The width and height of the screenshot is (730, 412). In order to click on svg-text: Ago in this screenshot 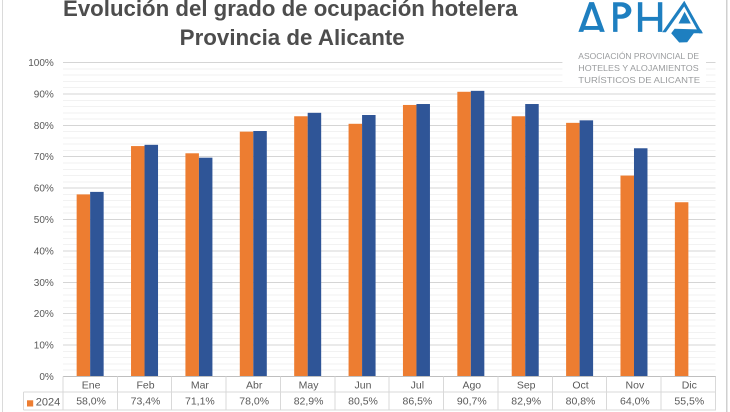, I will do `click(471, 385)`.